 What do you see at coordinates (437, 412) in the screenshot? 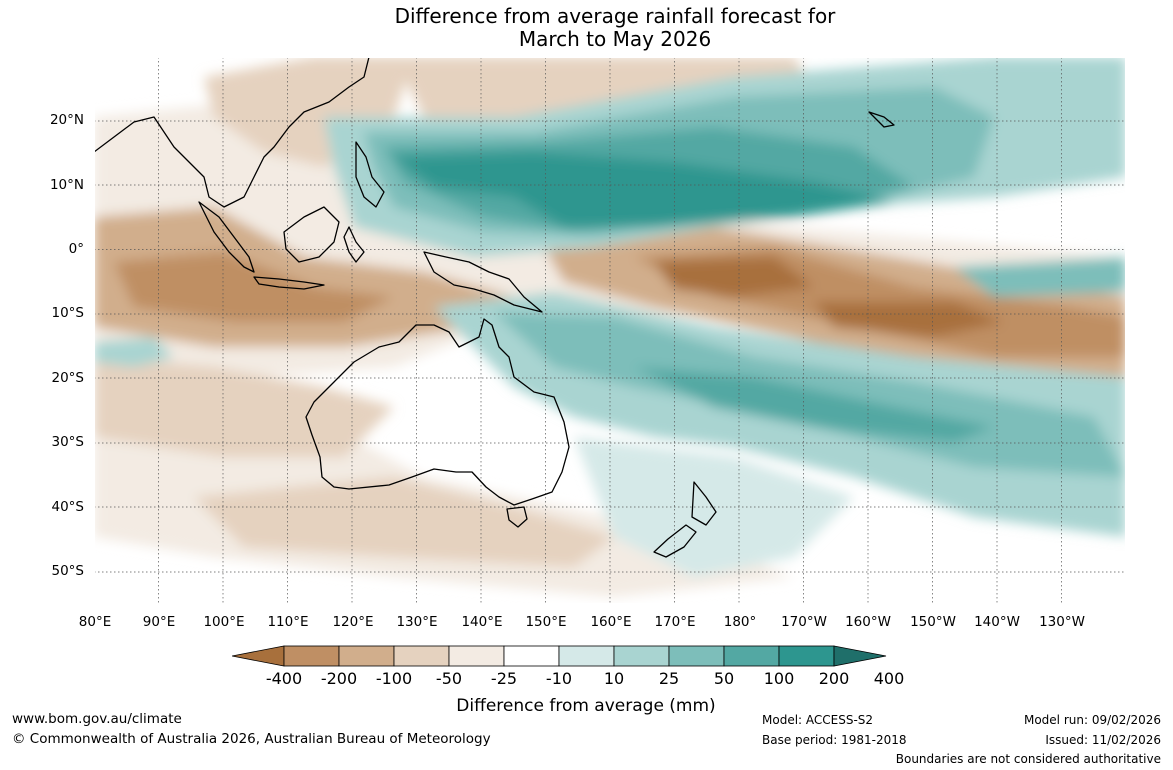
I see `australia-coastline` at bounding box center [437, 412].